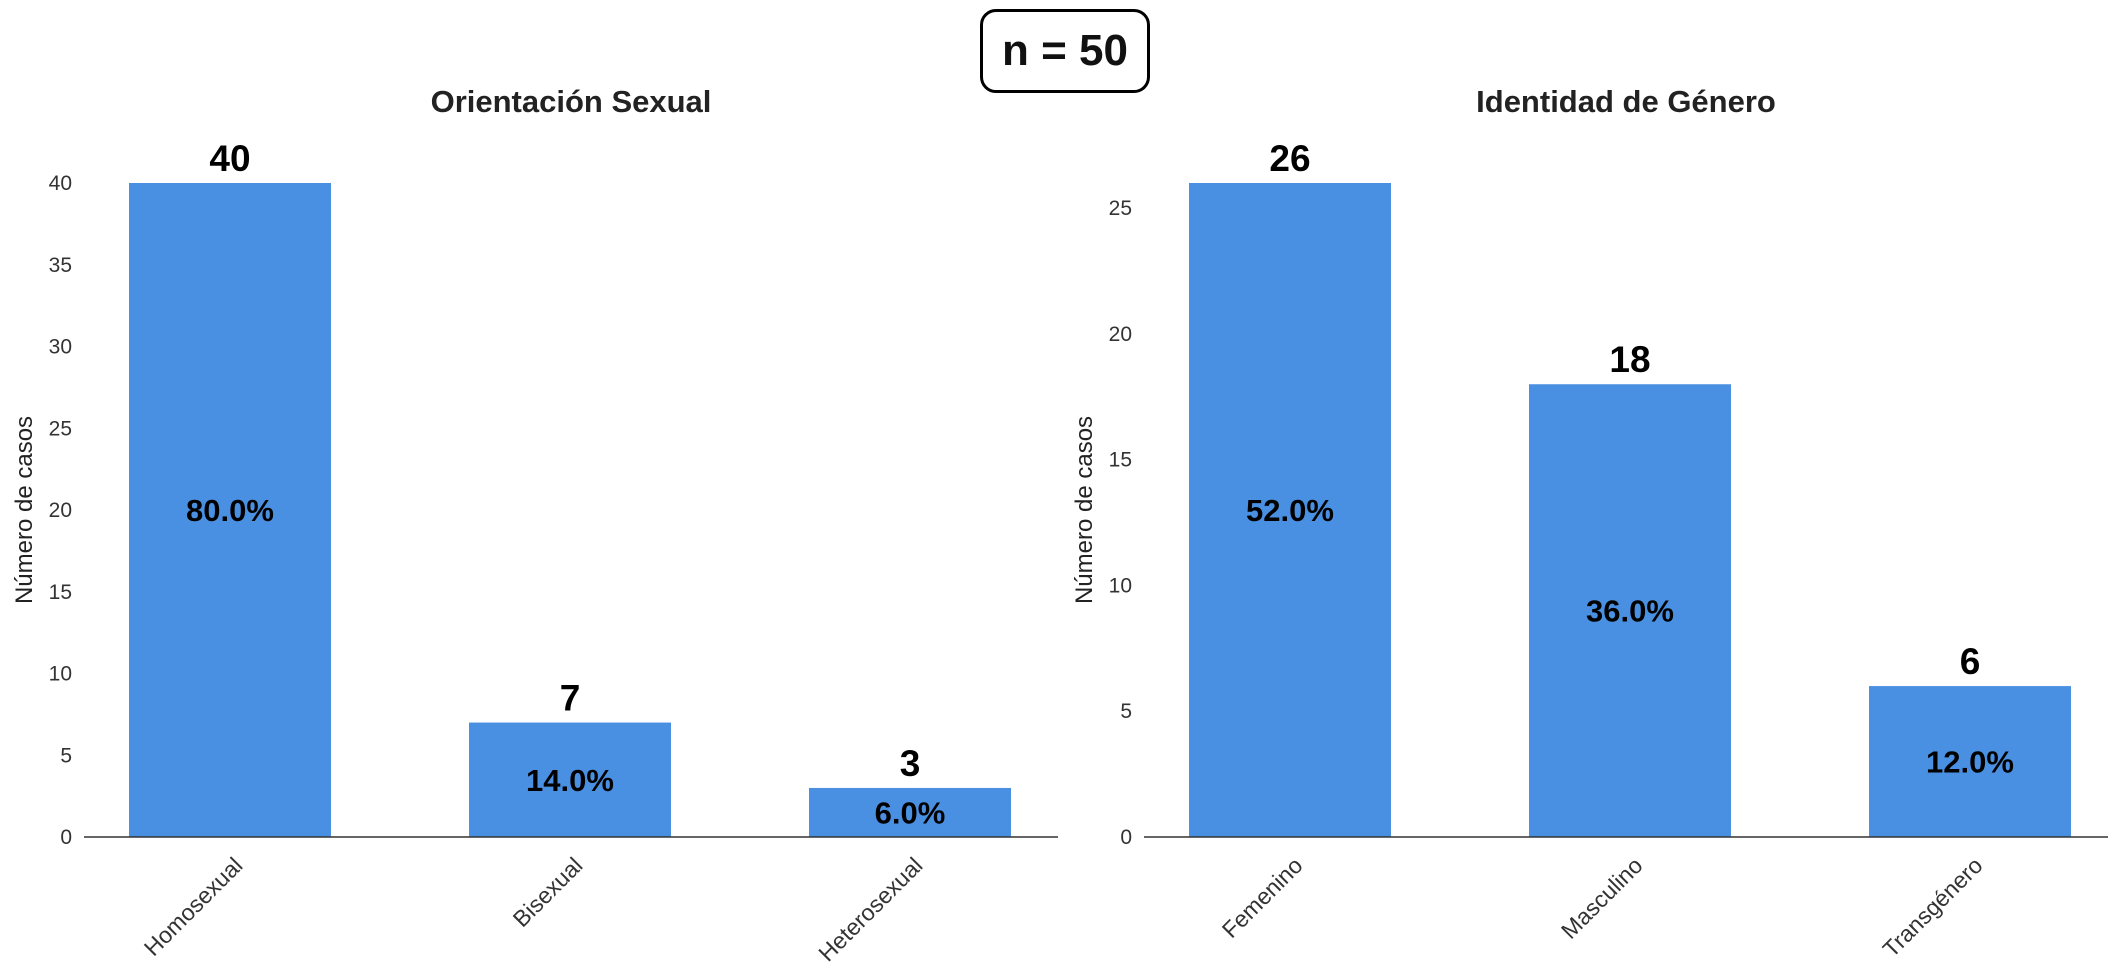  I want to click on chart-title: Identidad de Género, so click(1626, 101).